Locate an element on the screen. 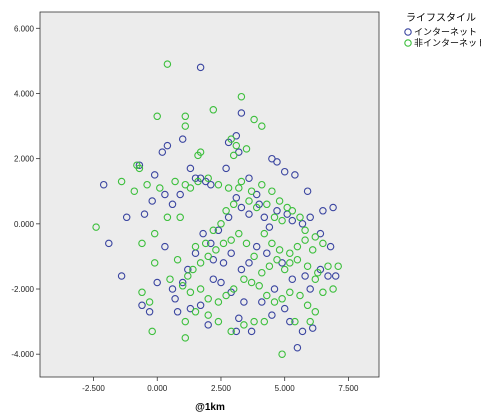  y-tick-label: 2.000 is located at coordinates (24, 159).